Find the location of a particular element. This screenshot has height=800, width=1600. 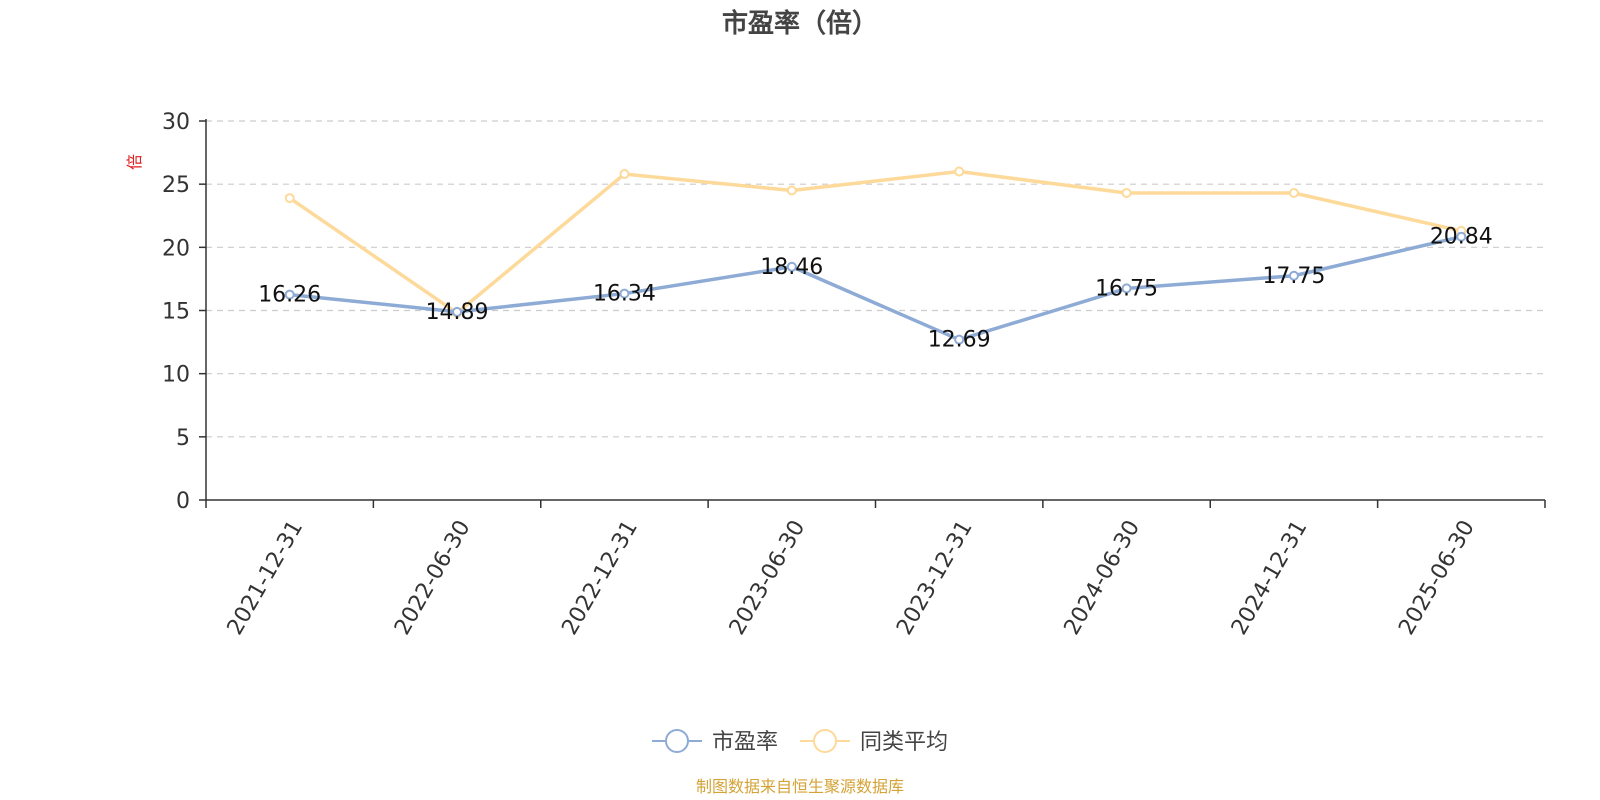

data-label: 14.89 is located at coordinates (457, 312).